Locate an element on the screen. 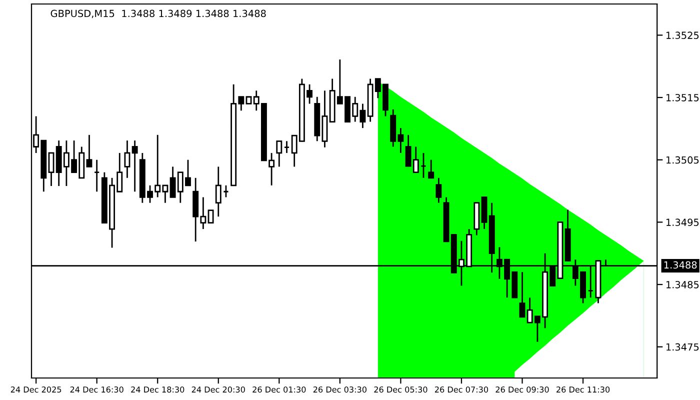  ref-line-label: 1.3488 is located at coordinates (680, 265).